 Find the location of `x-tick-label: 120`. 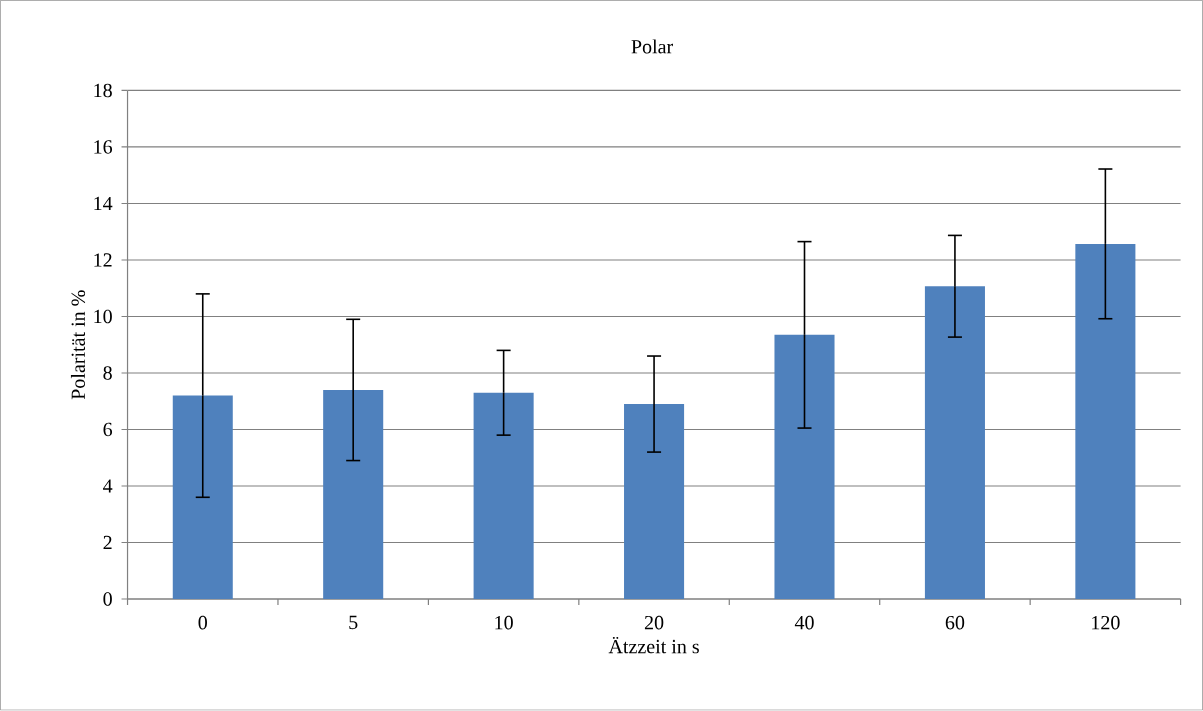

x-tick-label: 120 is located at coordinates (1106, 623).